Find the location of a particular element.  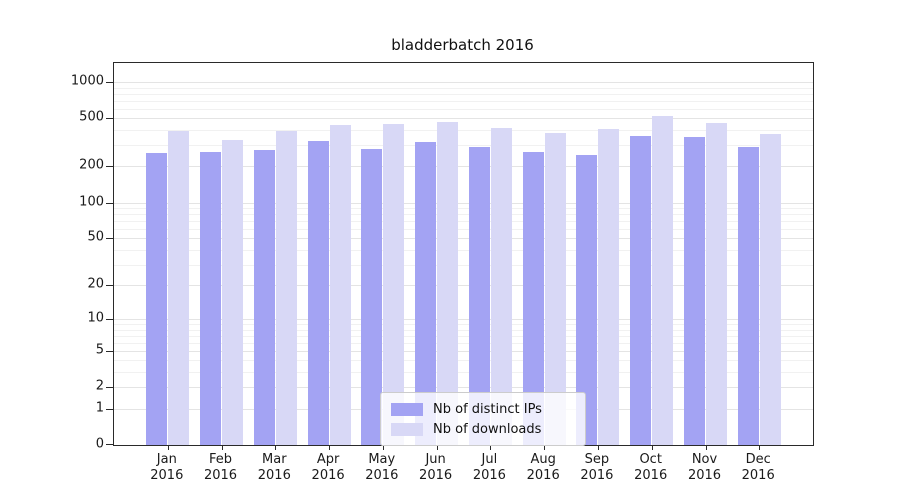

x-tick-dec is located at coordinates (760, 447).